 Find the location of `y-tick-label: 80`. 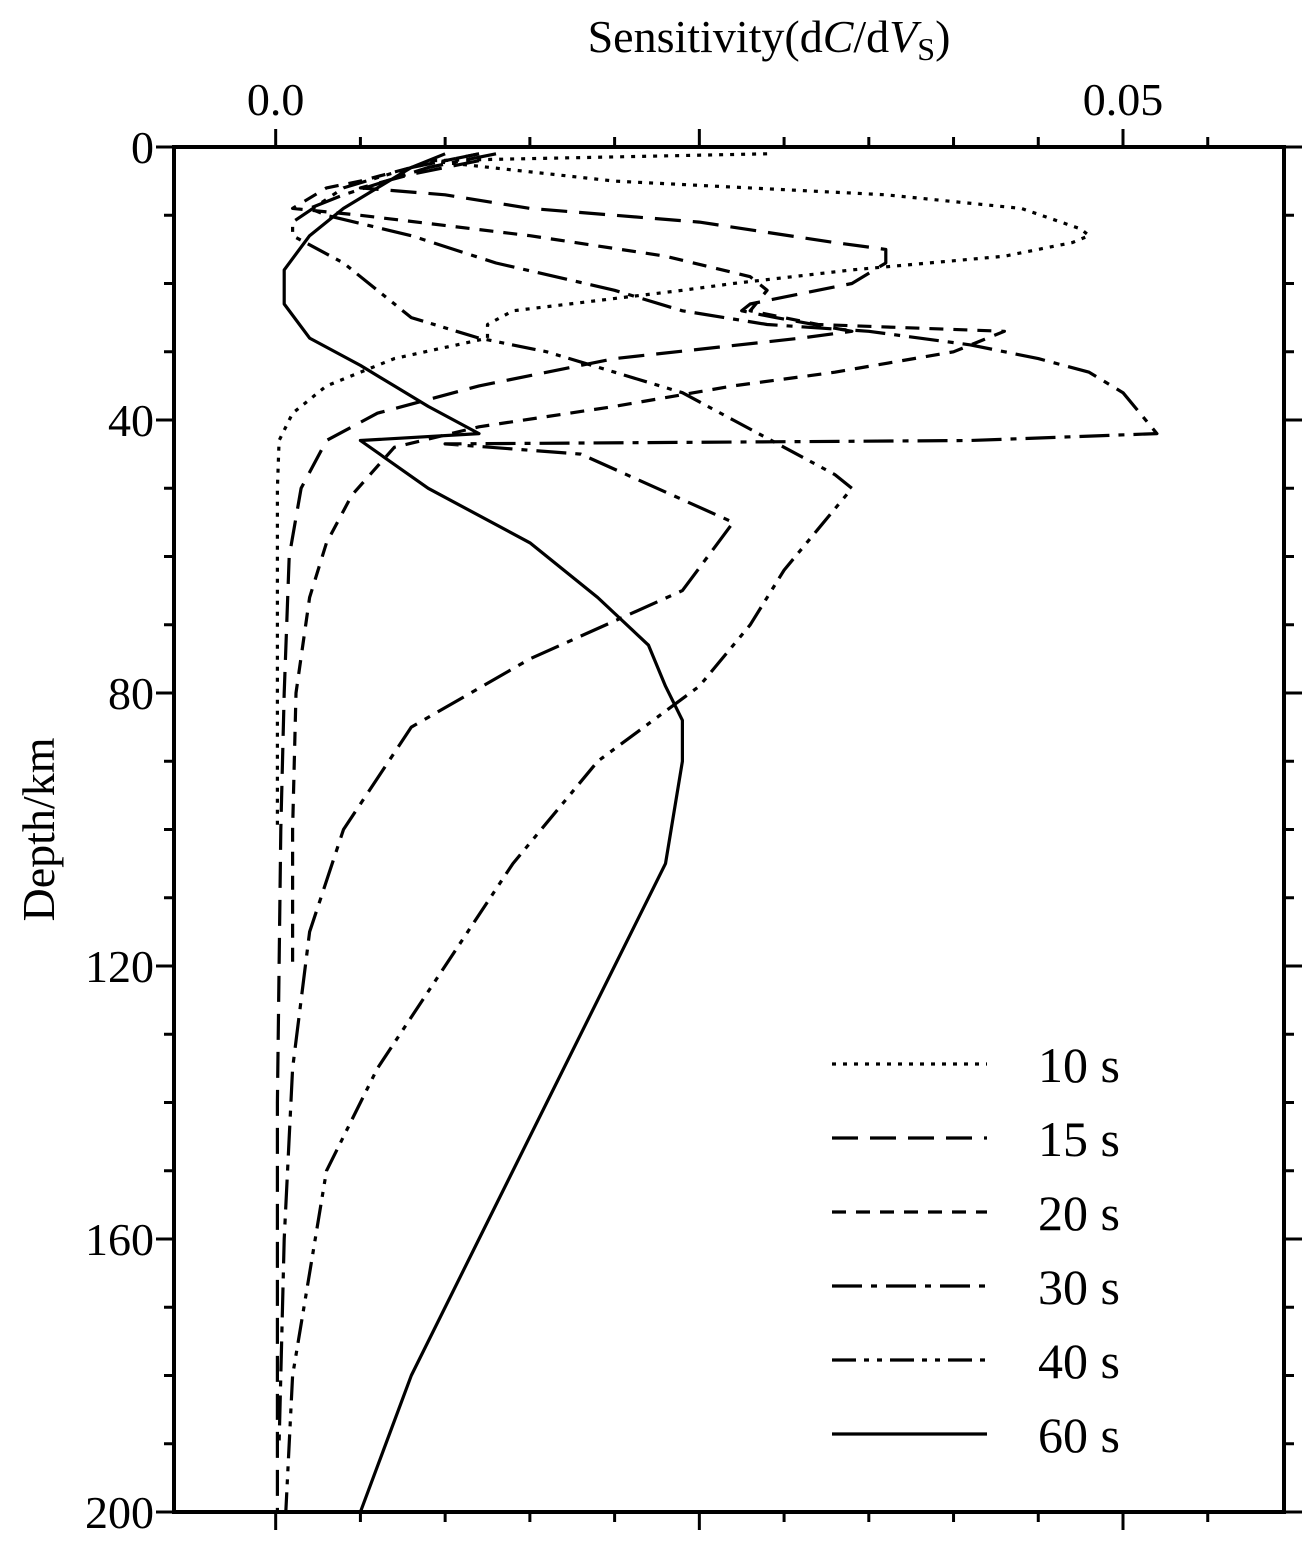

y-tick-label: 80 is located at coordinates (131, 693).